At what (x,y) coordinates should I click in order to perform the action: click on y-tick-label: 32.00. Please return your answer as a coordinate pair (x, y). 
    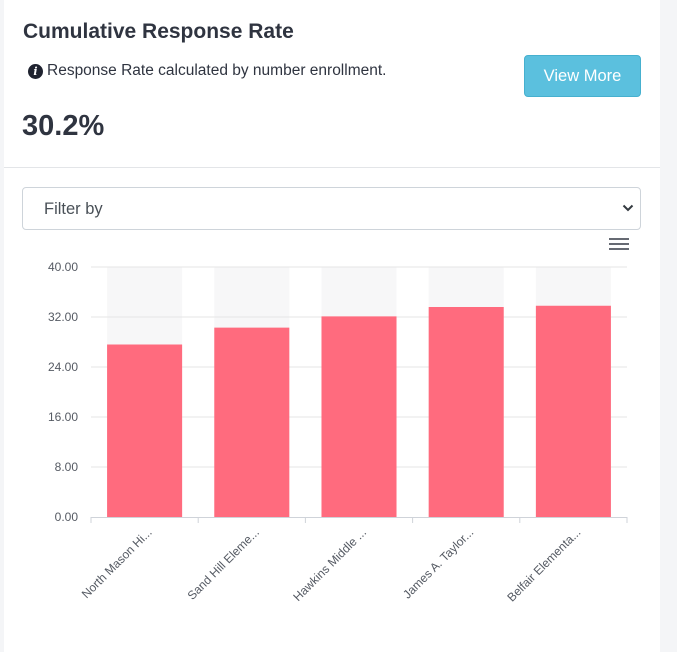
    Looking at the image, I should click on (63, 317).